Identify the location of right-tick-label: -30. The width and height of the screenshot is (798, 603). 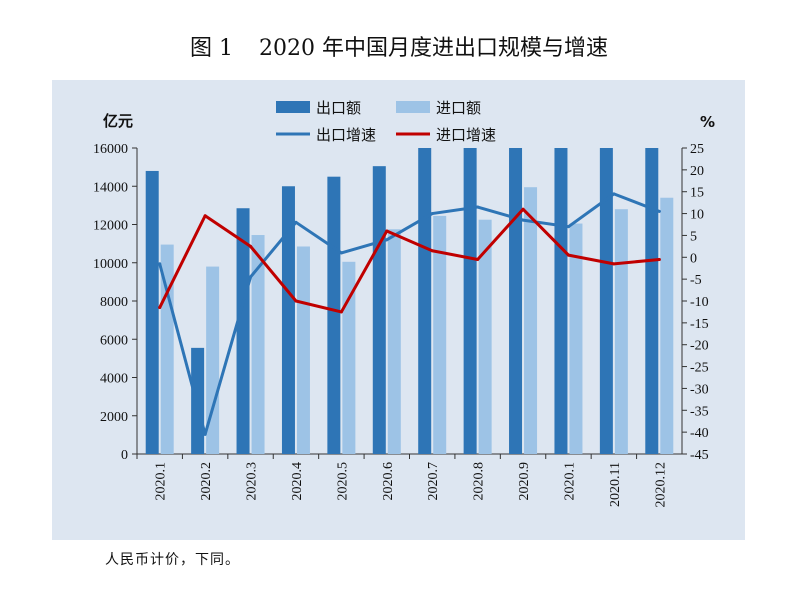
(699, 389).